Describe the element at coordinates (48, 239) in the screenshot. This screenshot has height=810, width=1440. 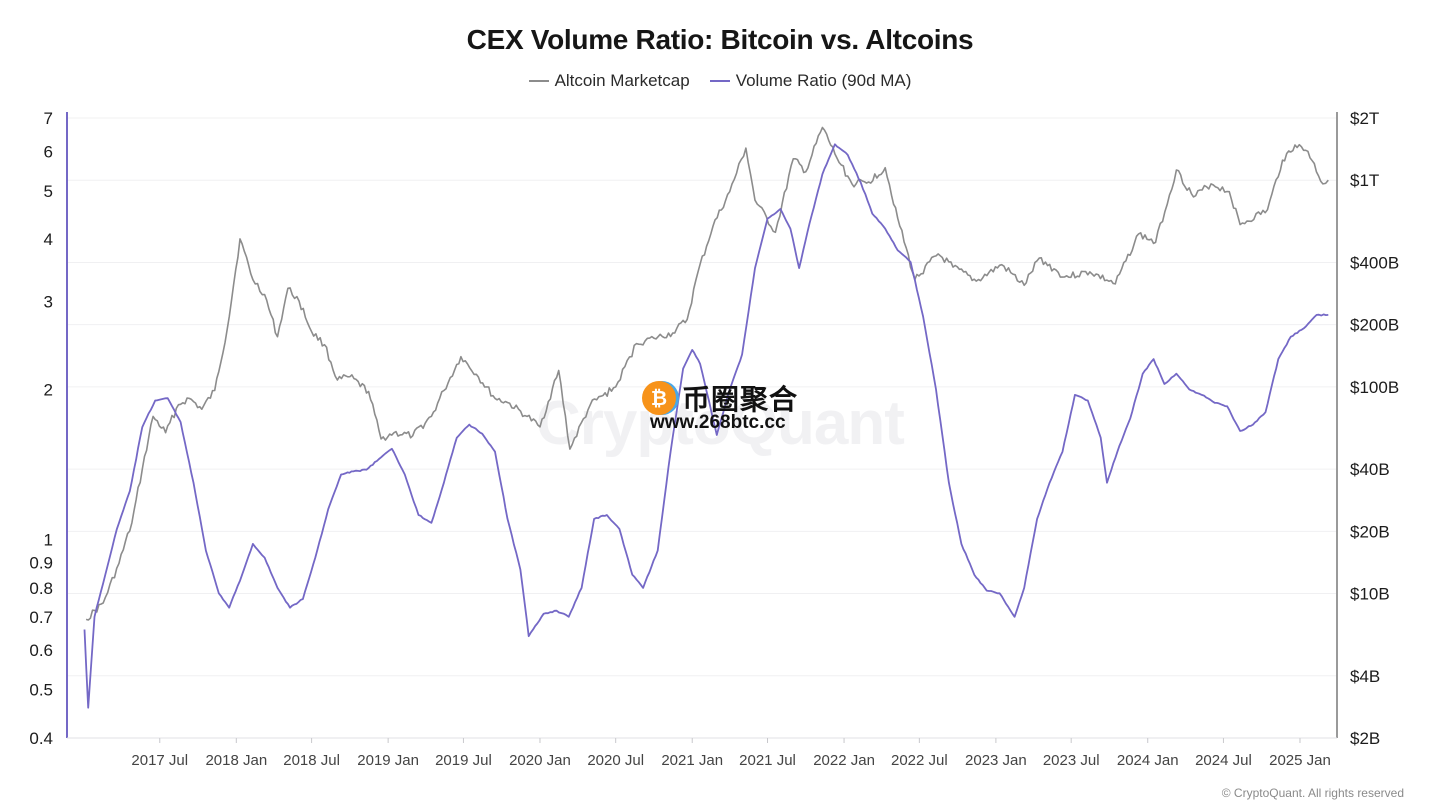
I see `left-axis-tick-label: 4` at that location.